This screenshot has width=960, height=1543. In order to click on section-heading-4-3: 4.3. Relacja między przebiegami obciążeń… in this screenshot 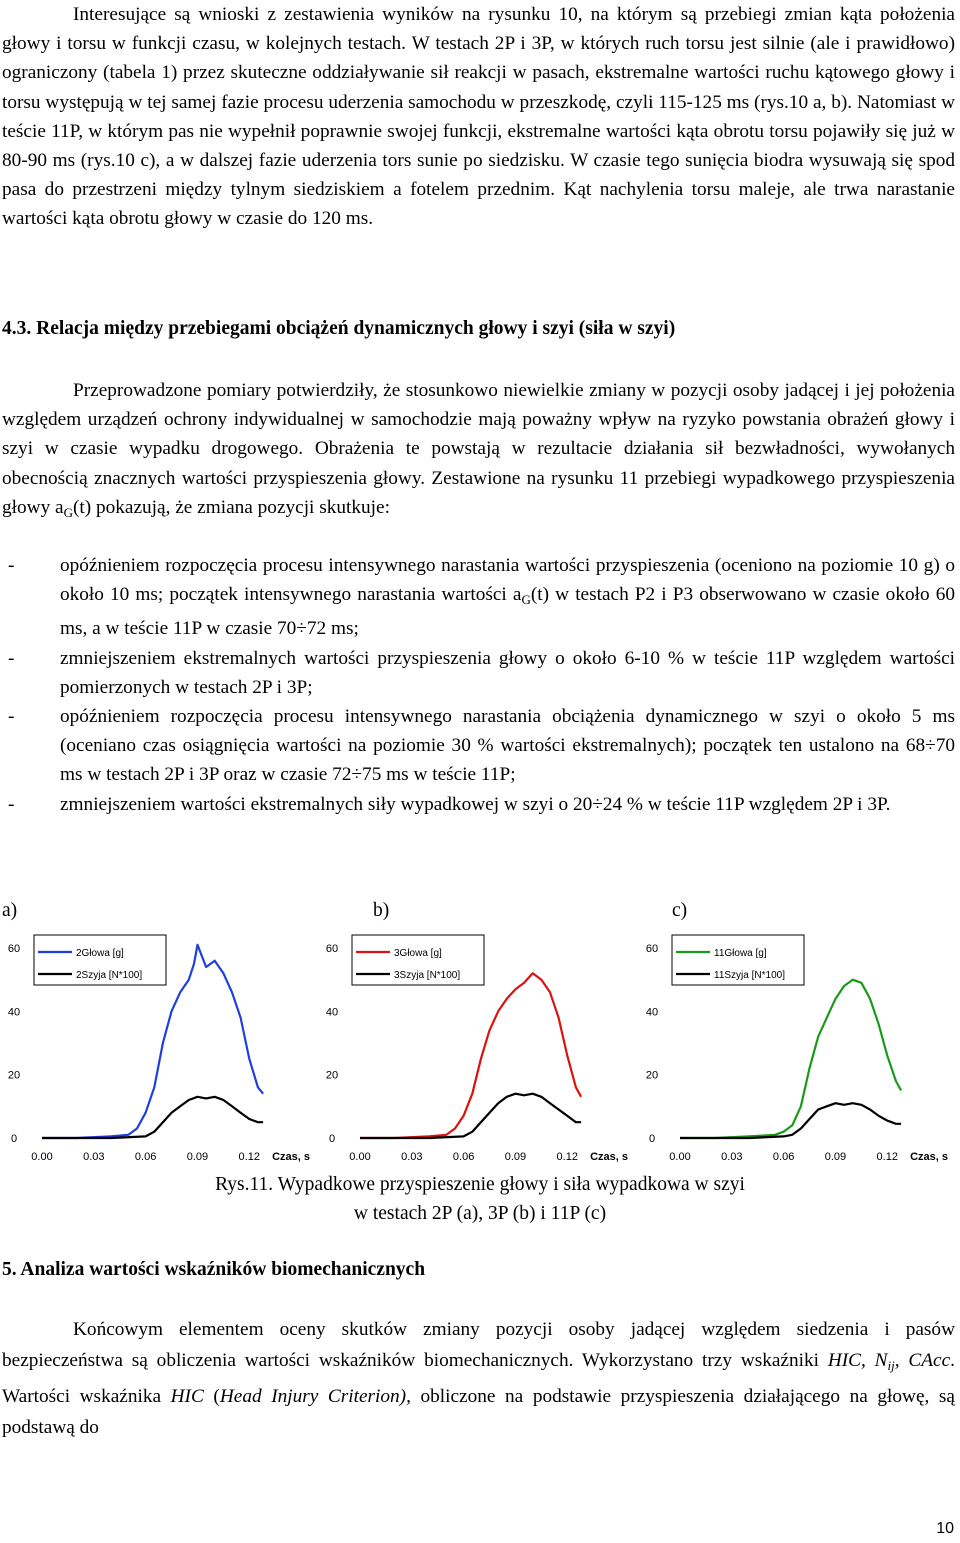, I will do `click(339, 328)`.